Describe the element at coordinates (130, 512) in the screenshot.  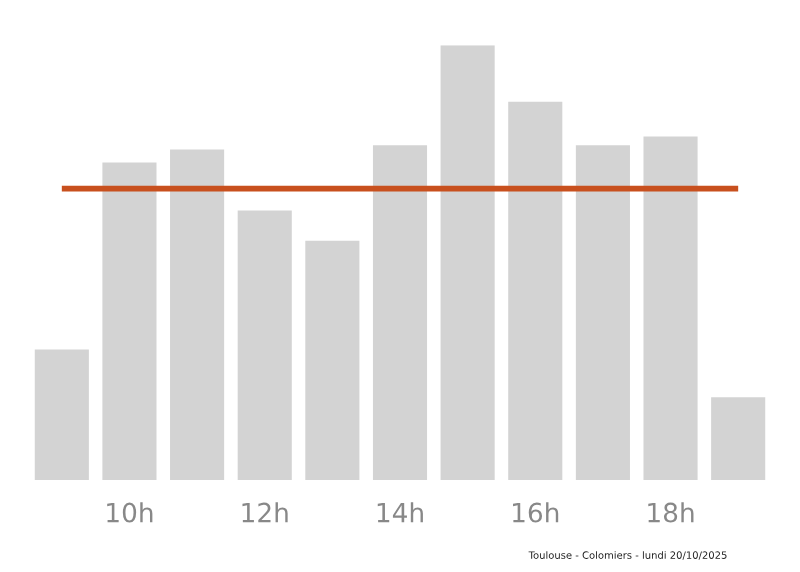
I see `x-tick-label: 10h` at that location.